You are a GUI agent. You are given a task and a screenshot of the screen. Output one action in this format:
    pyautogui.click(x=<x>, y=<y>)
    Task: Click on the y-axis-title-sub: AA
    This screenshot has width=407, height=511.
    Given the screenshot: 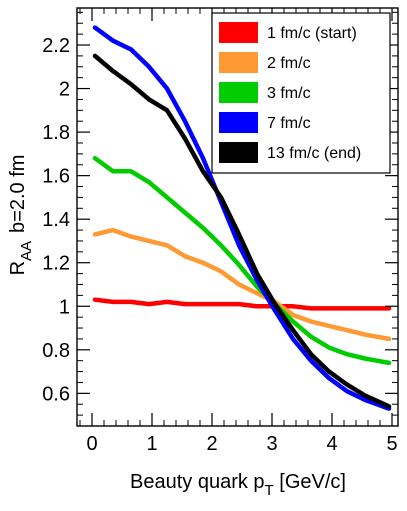 What is the action you would take?
    pyautogui.click(x=26, y=251)
    